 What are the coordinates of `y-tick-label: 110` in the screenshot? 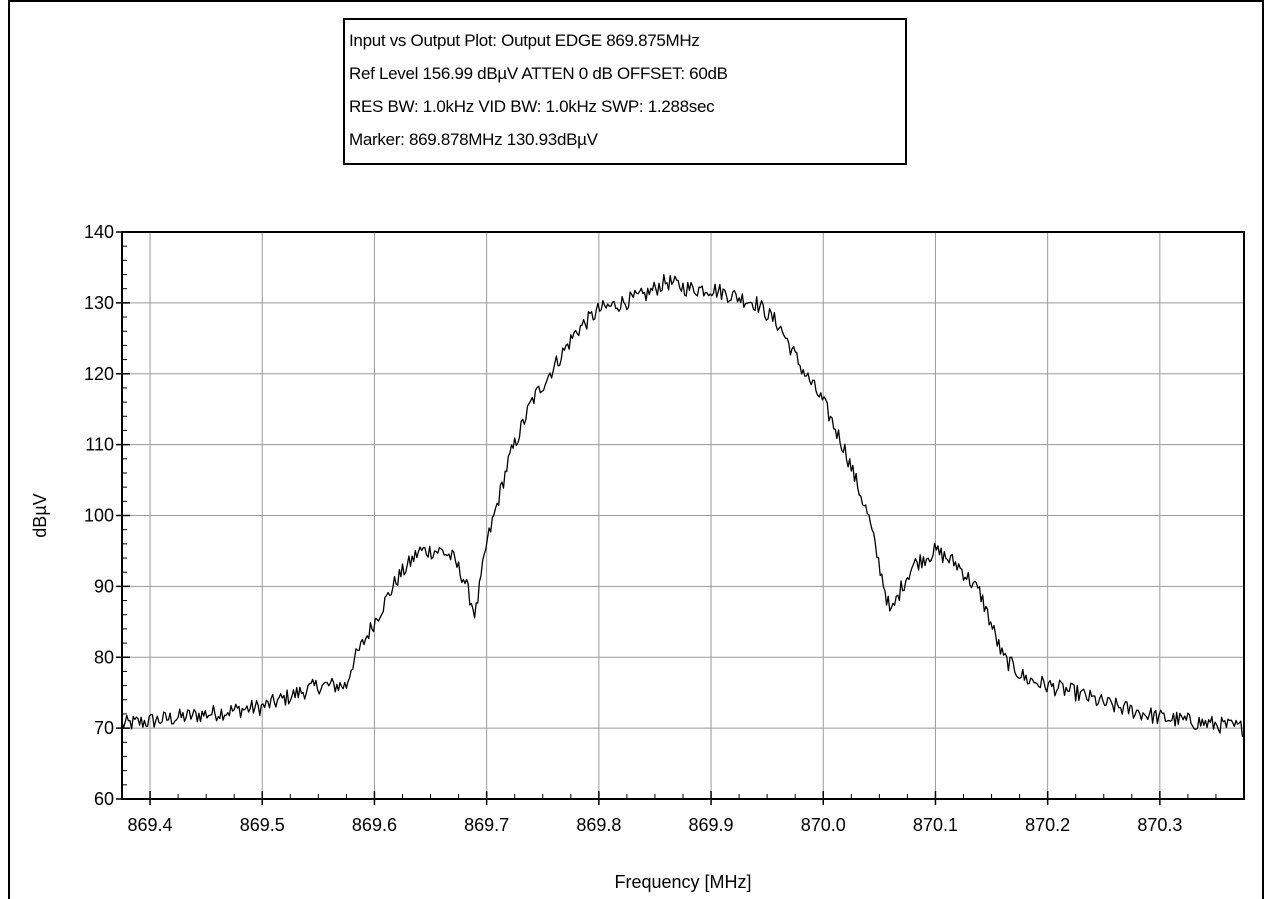 It's located at (99, 445).